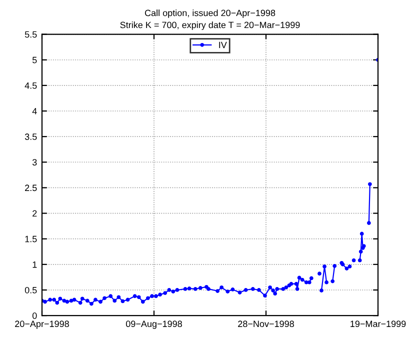 The height and width of the screenshot is (343, 420). Describe the element at coordinates (266, 324) in the screenshot. I see `x-tick-label: 28−Nov−1998` at that location.